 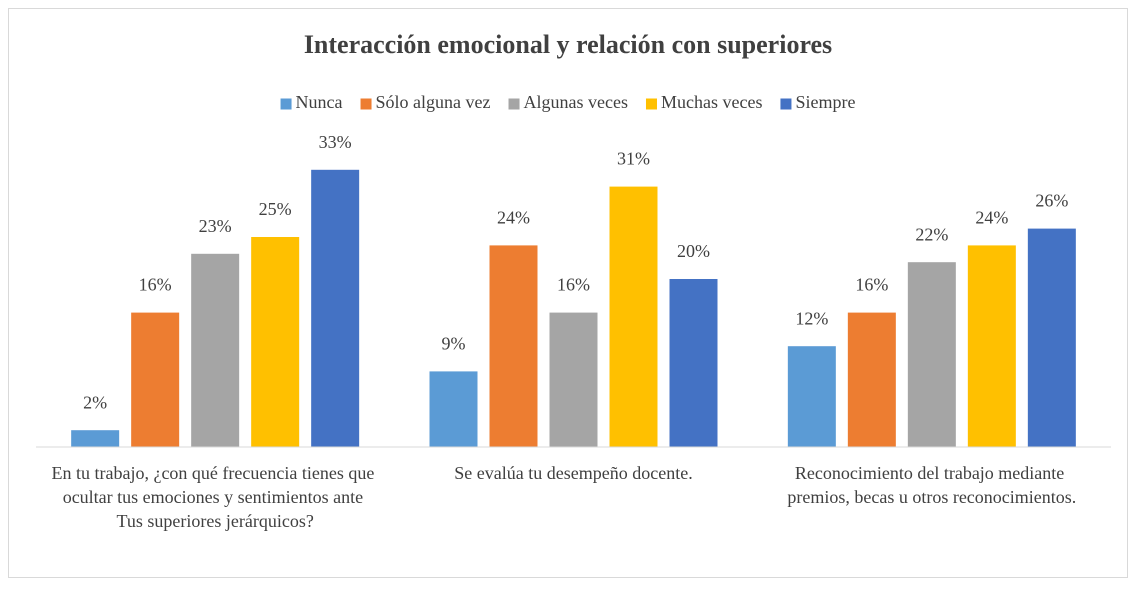 I want to click on data-label: 25%, so click(x=275, y=209).